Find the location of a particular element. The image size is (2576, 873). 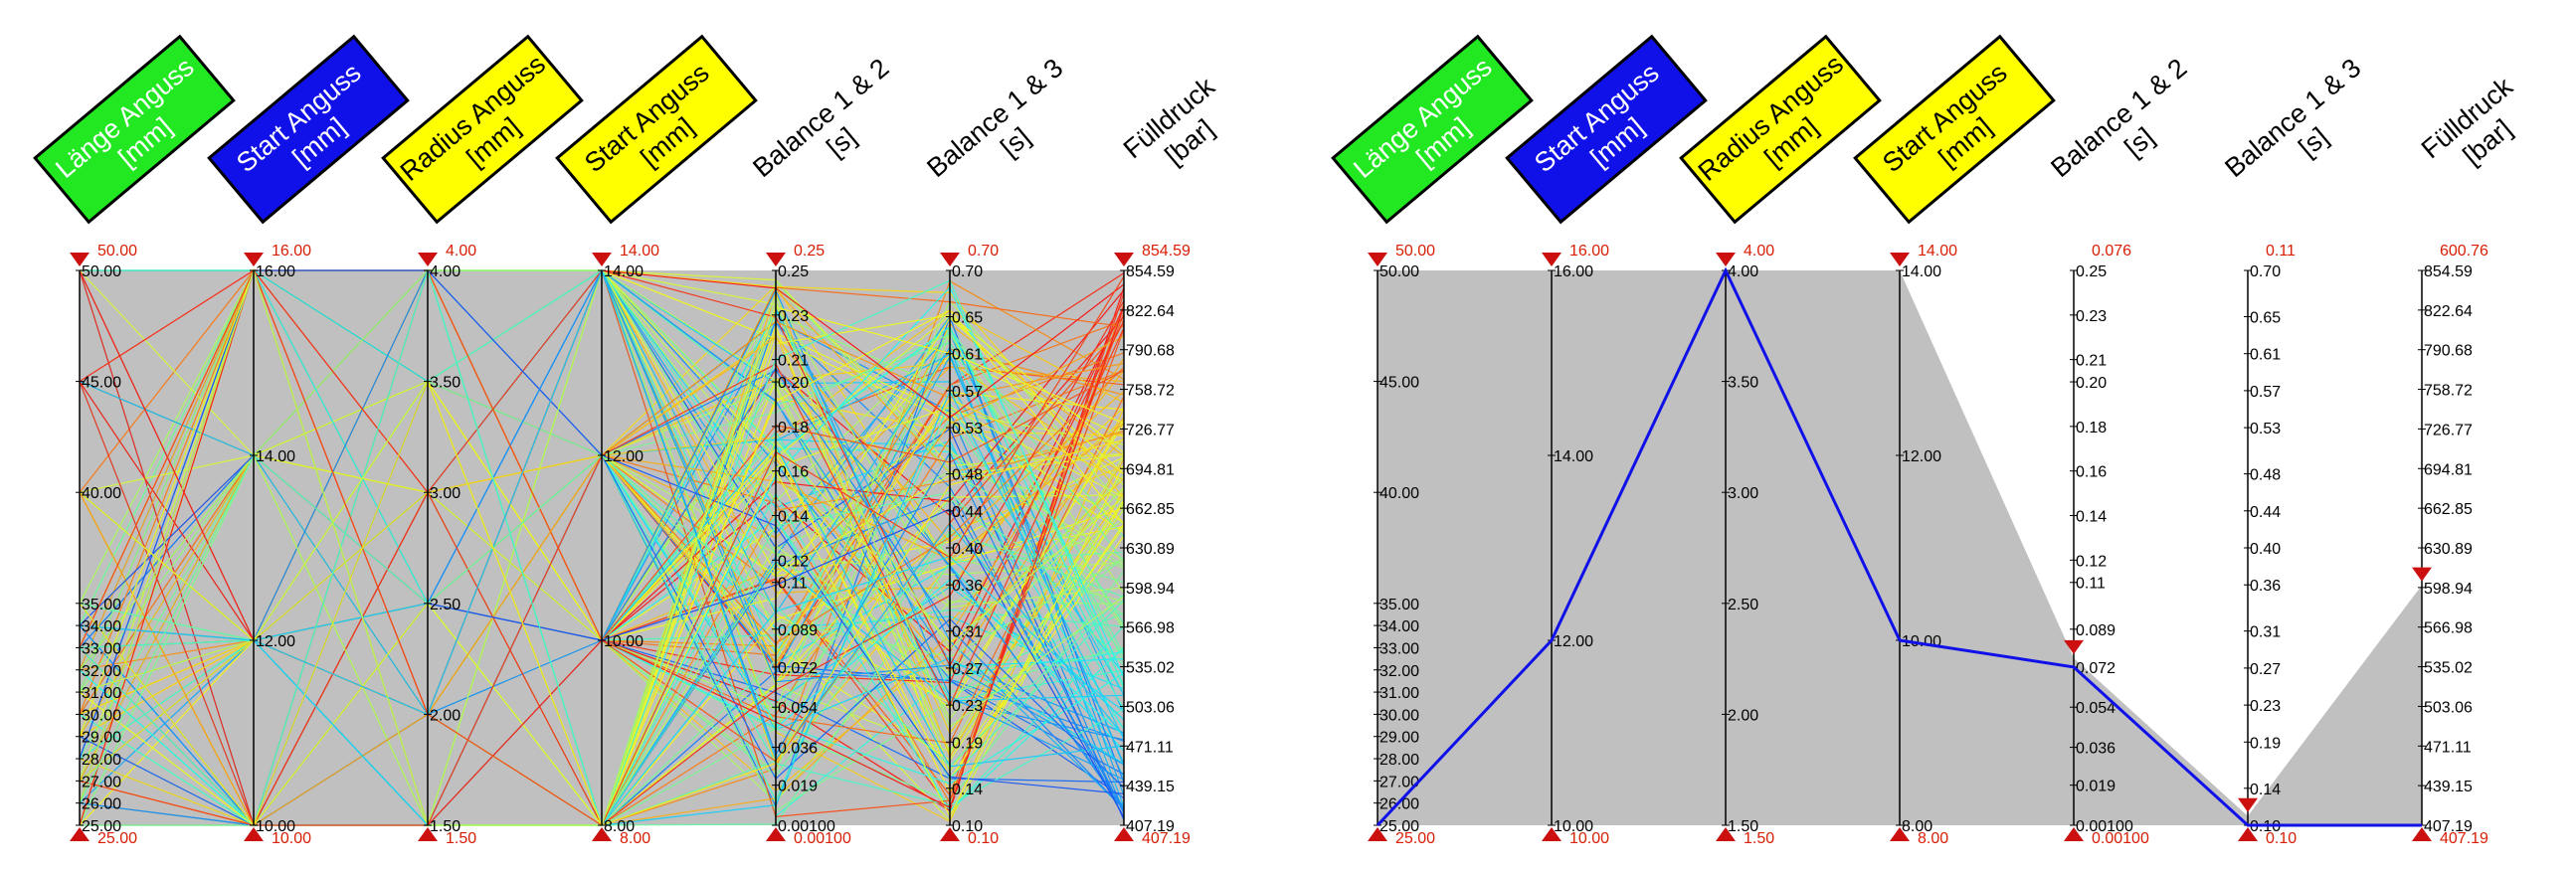

tick-label: 3.50 is located at coordinates (1743, 383).